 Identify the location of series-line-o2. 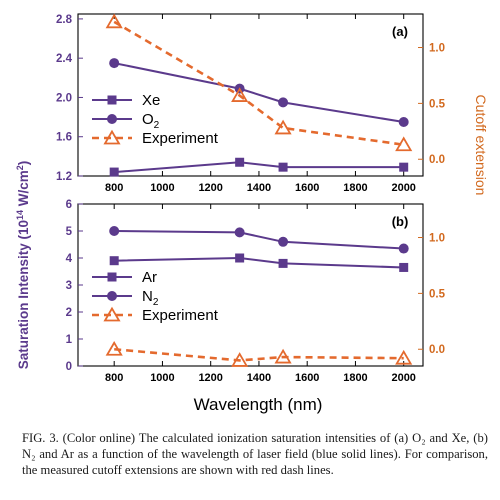
(258, 92).